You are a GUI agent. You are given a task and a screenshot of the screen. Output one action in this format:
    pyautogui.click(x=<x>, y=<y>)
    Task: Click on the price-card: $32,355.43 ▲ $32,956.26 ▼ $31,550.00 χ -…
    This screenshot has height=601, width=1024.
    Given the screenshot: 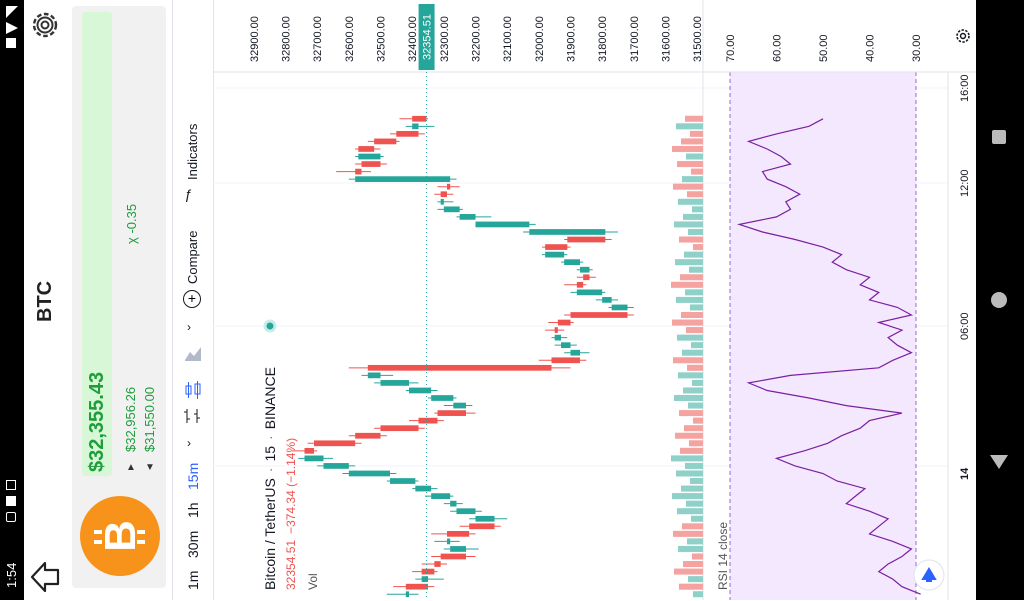 What is the action you would take?
    pyautogui.click(x=119, y=297)
    